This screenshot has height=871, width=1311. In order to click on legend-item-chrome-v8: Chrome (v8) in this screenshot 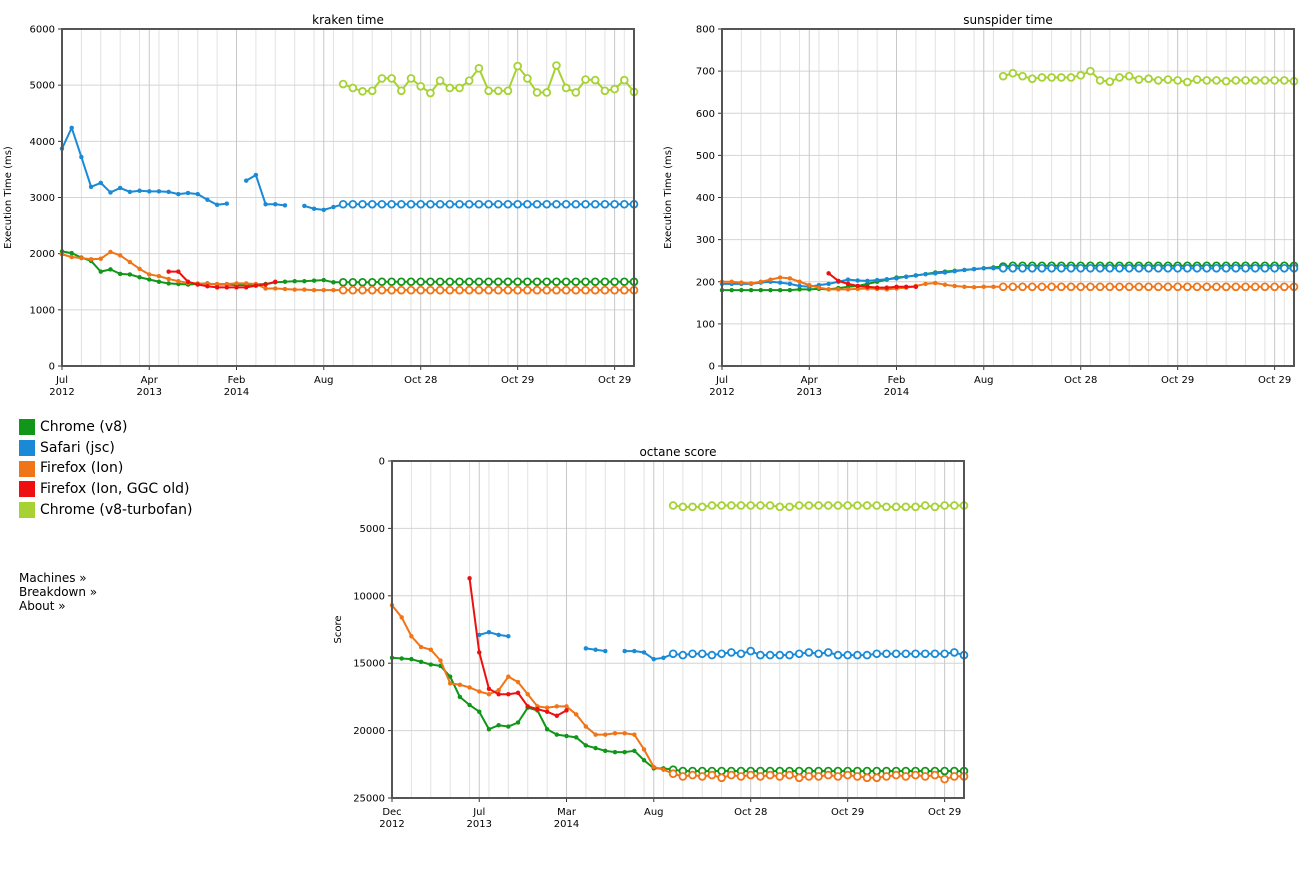, I will do `click(105, 427)`.